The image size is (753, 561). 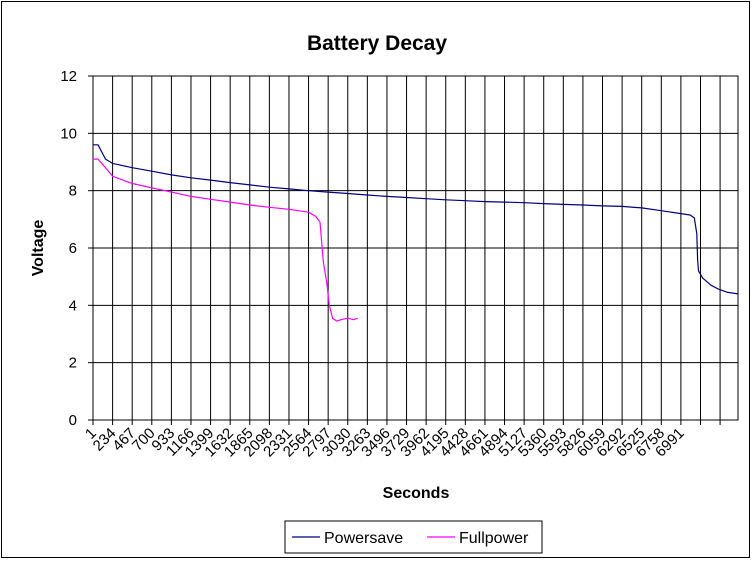 What do you see at coordinates (226, 240) in the screenshot?
I see `series-line-fullpower` at bounding box center [226, 240].